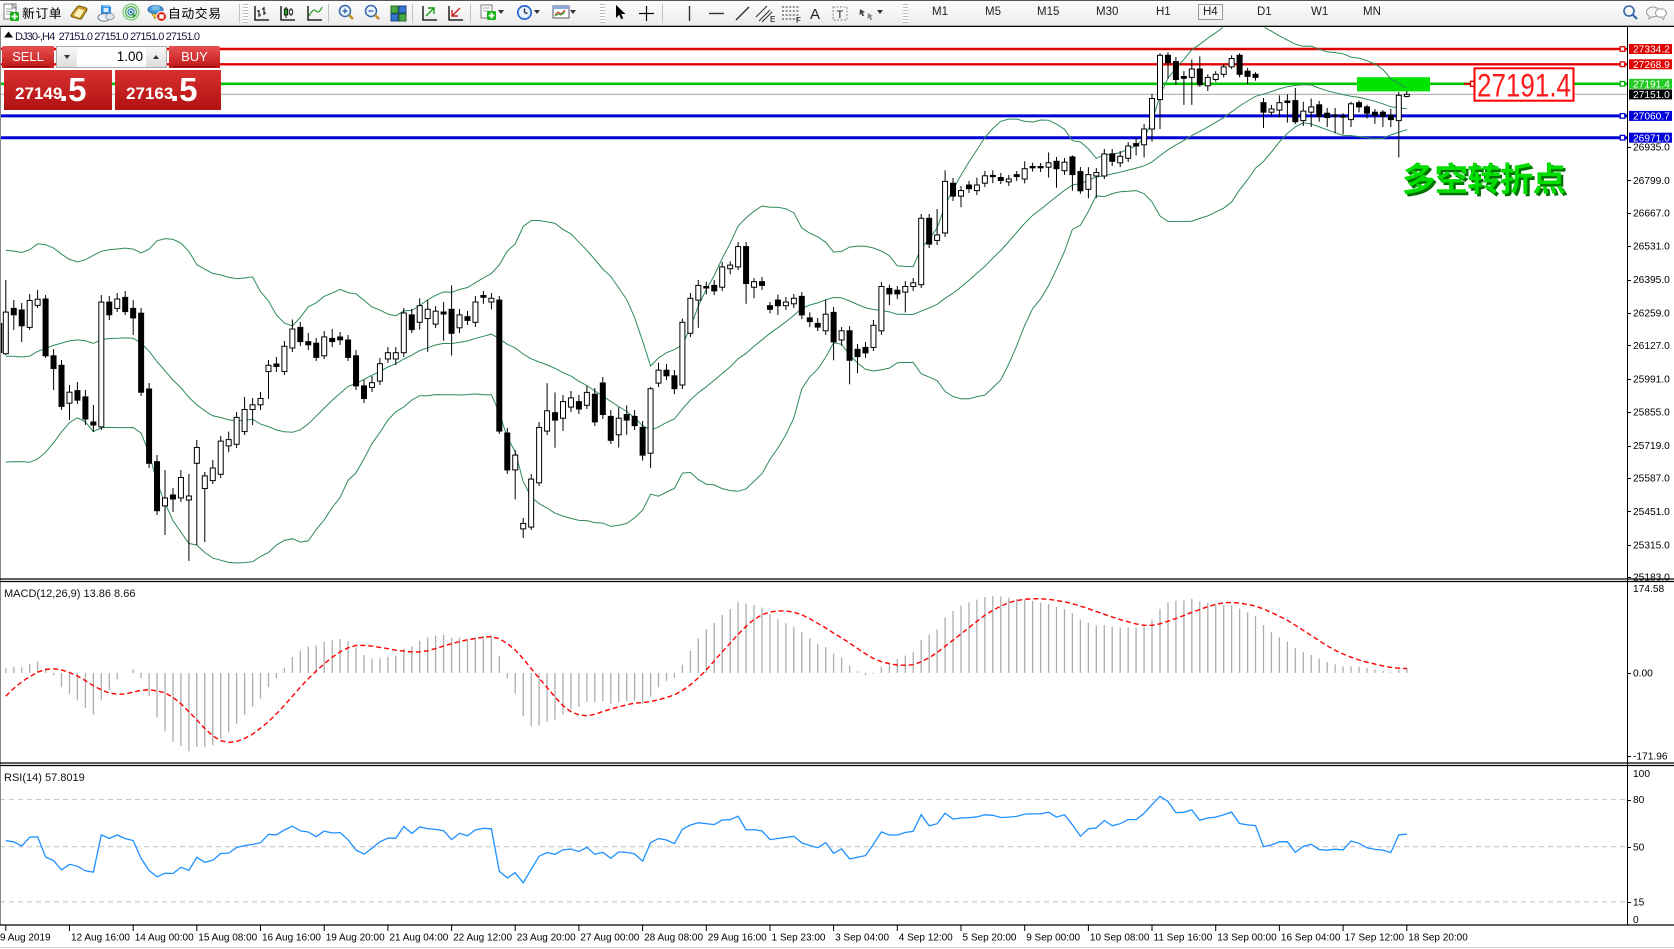 The width and height of the screenshot is (1674, 949). I want to click on svg-text: 27334.2, so click(1651, 50).